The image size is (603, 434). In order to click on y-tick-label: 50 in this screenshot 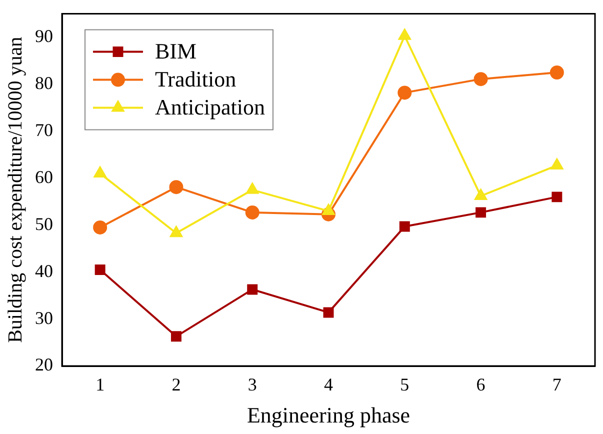, I will do `click(44, 224)`.